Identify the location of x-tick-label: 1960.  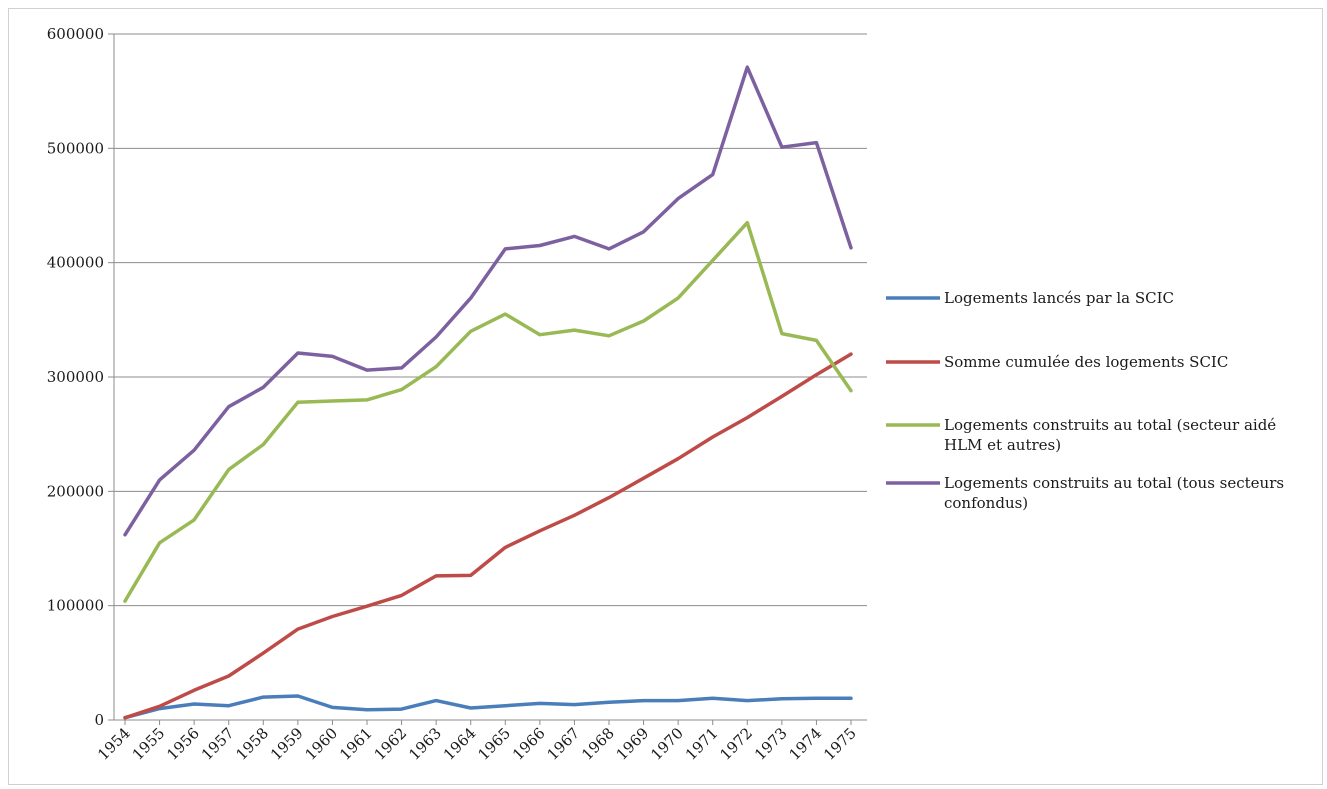
(322, 744).